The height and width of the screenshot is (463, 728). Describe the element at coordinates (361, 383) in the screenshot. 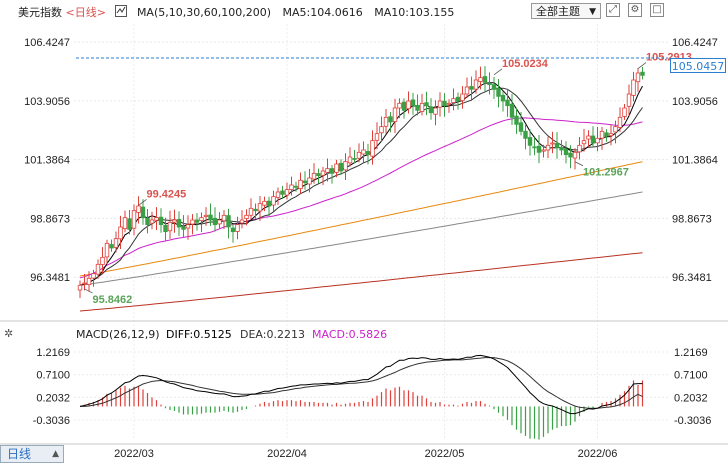

I see `dea-line` at that location.